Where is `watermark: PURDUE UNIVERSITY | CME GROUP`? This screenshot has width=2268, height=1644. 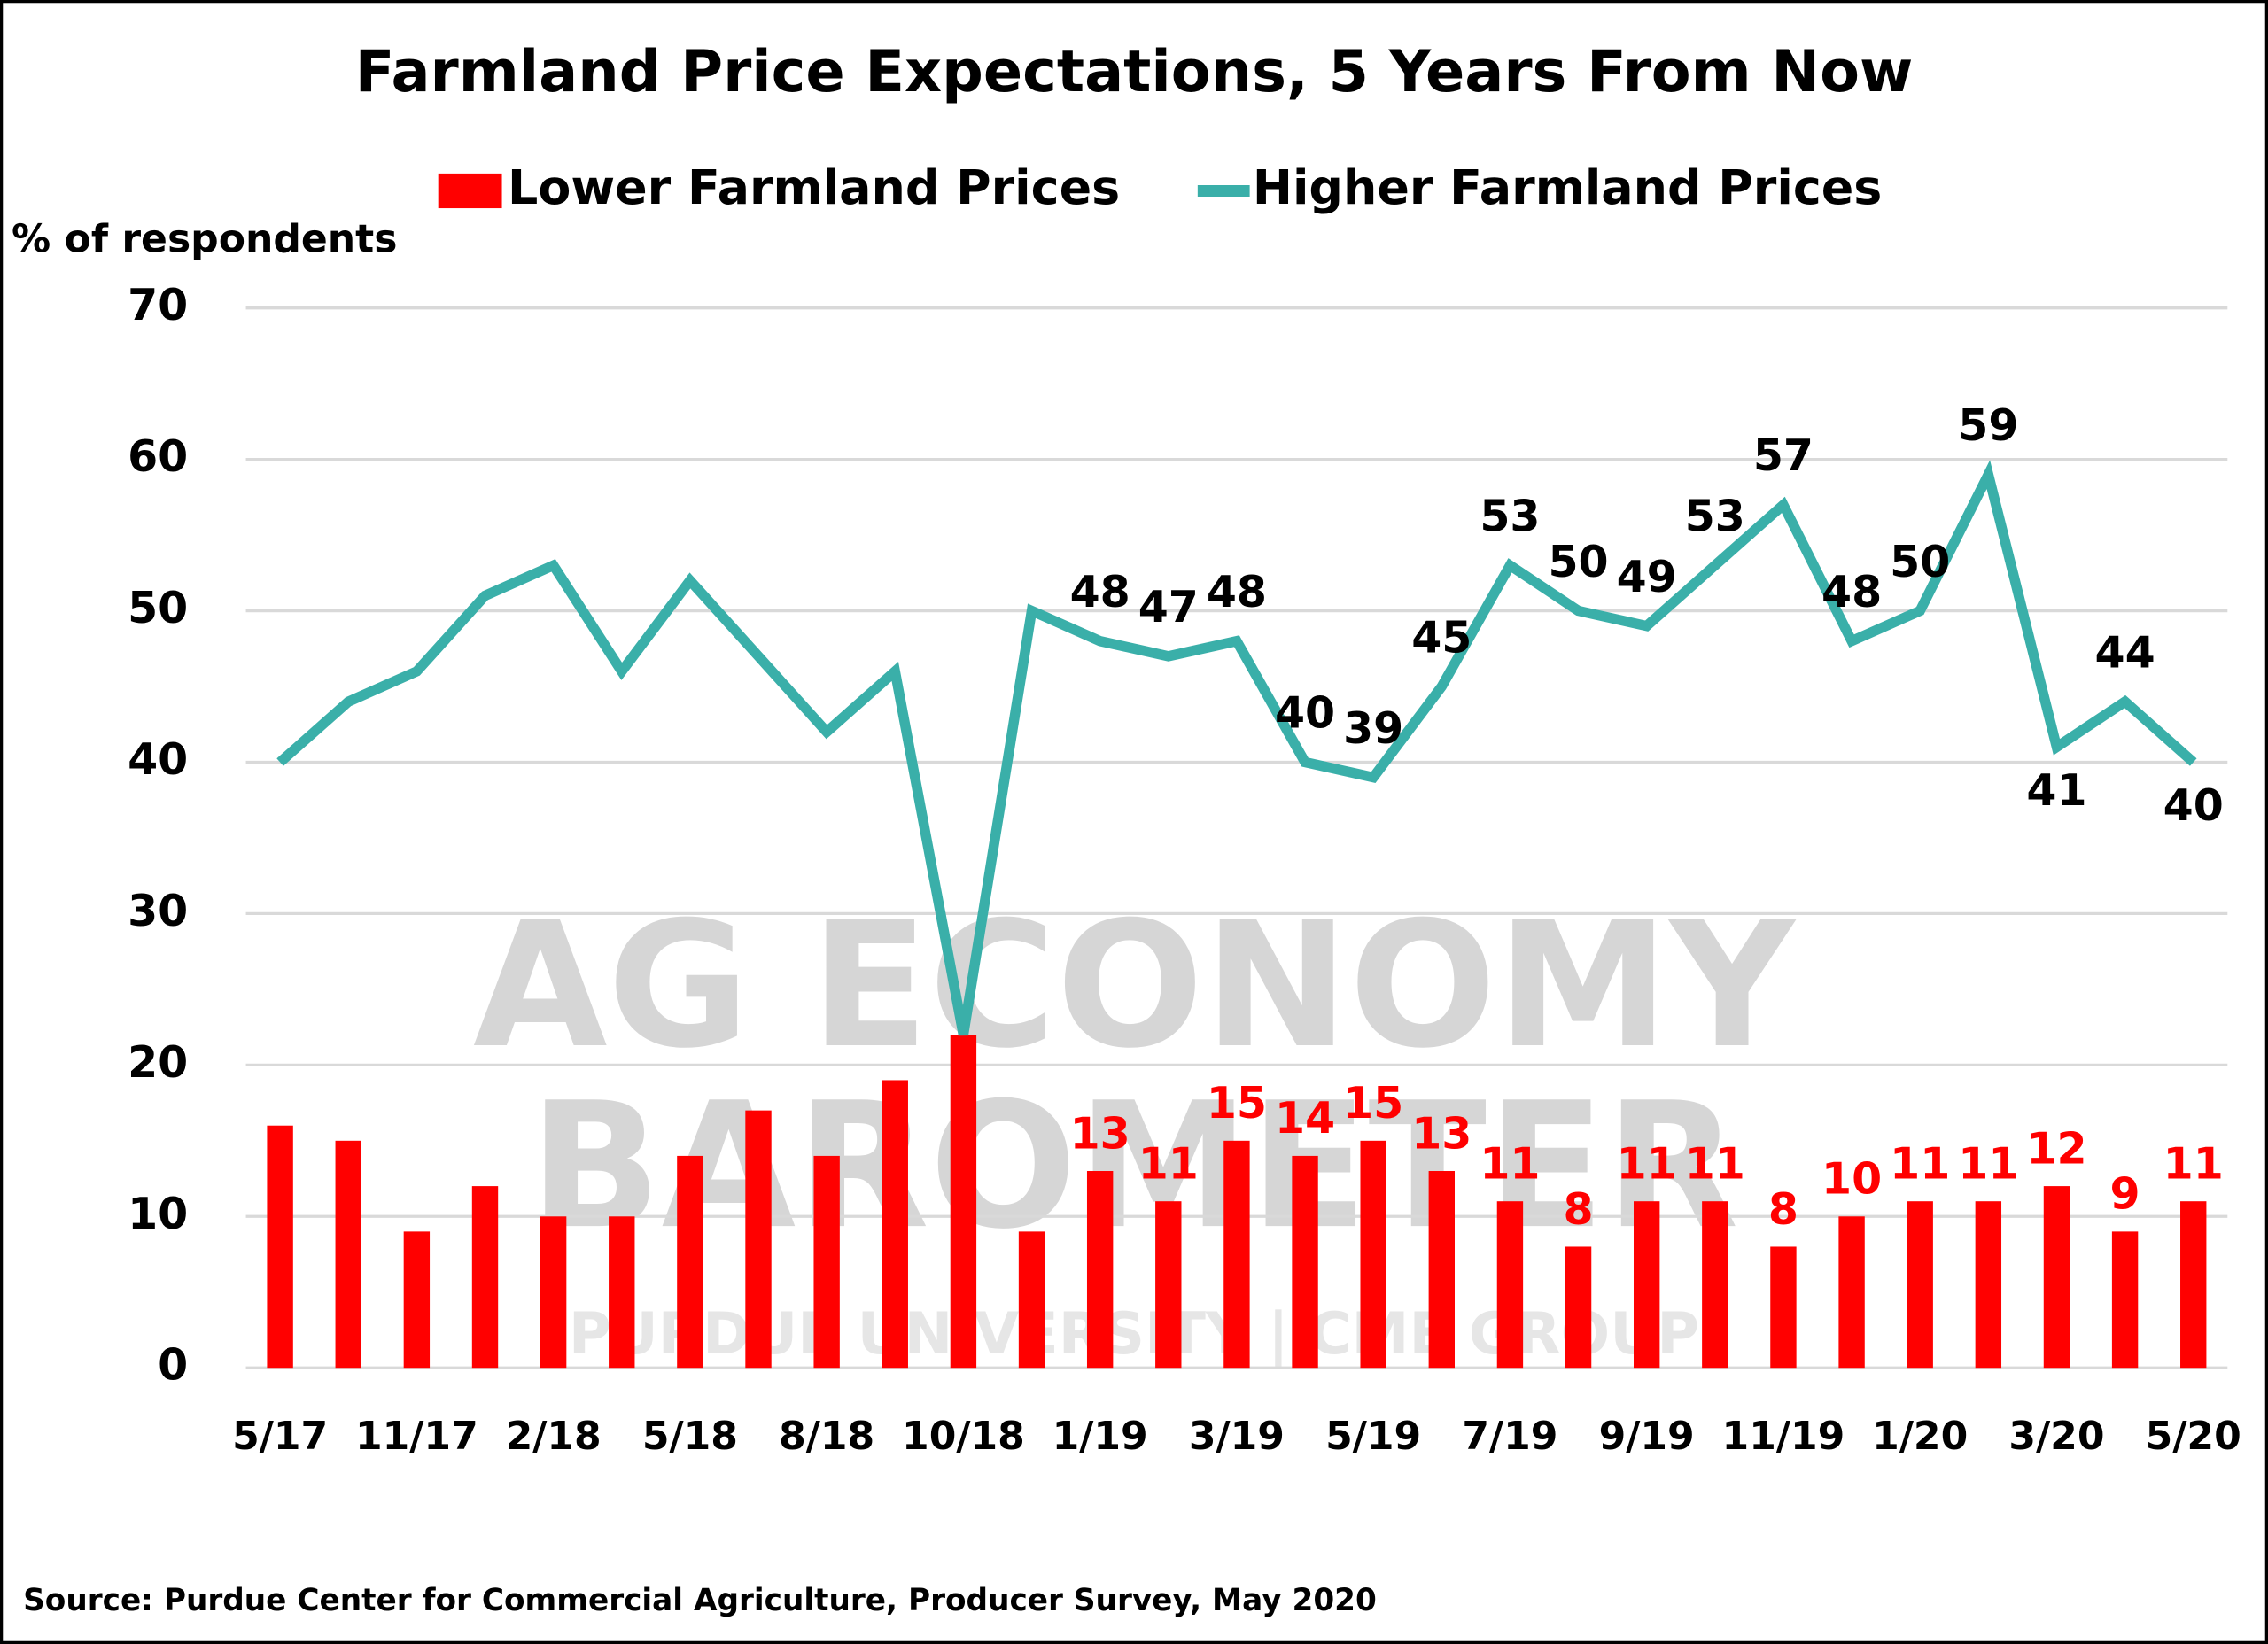 watermark: PURDUE UNIVERSITY | CME GROUP is located at coordinates (1134, 1334).